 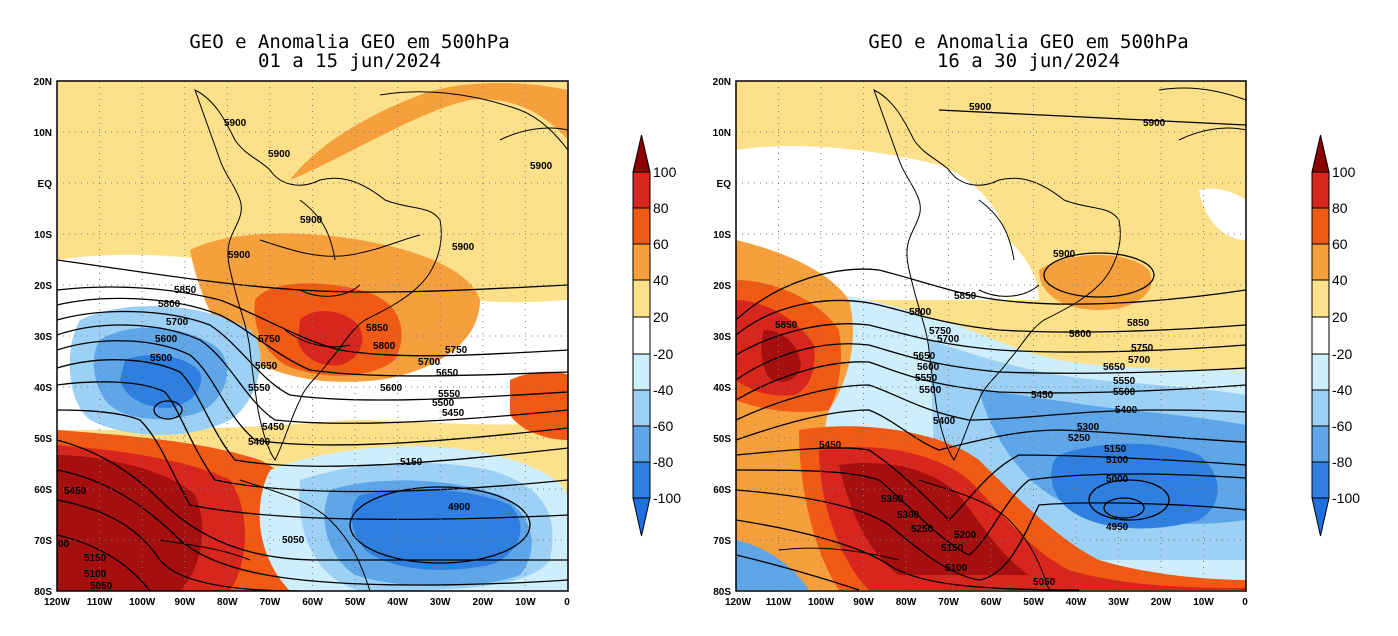 What do you see at coordinates (440, 602) in the screenshot?
I see `lon-label: 30W` at bounding box center [440, 602].